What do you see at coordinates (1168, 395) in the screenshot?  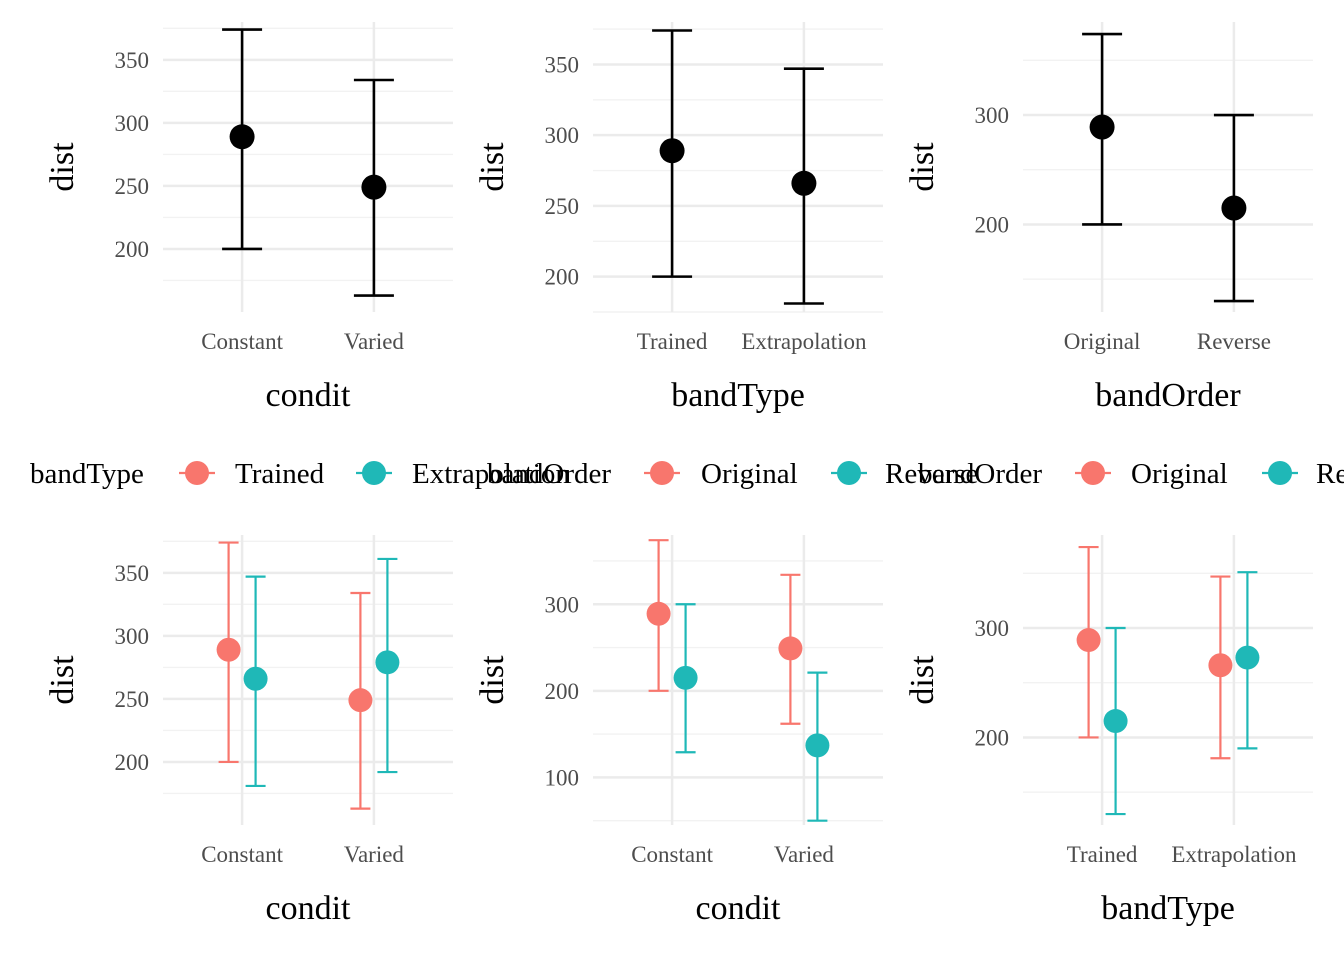 I see `x-axis-title: bandOrder` at bounding box center [1168, 395].